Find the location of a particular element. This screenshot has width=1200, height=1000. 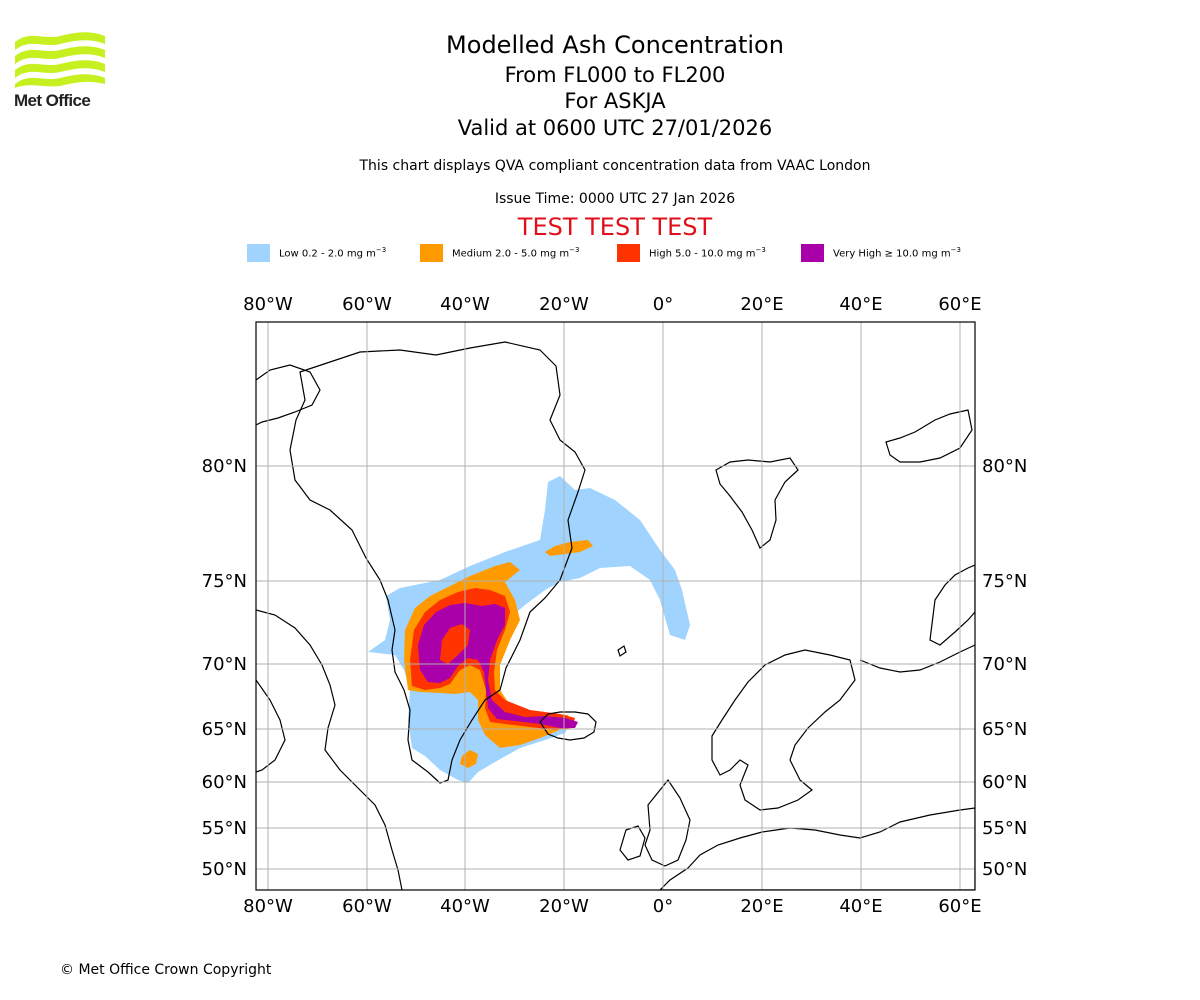

lon-label-bottom-60w: 60°W is located at coordinates (367, 906).